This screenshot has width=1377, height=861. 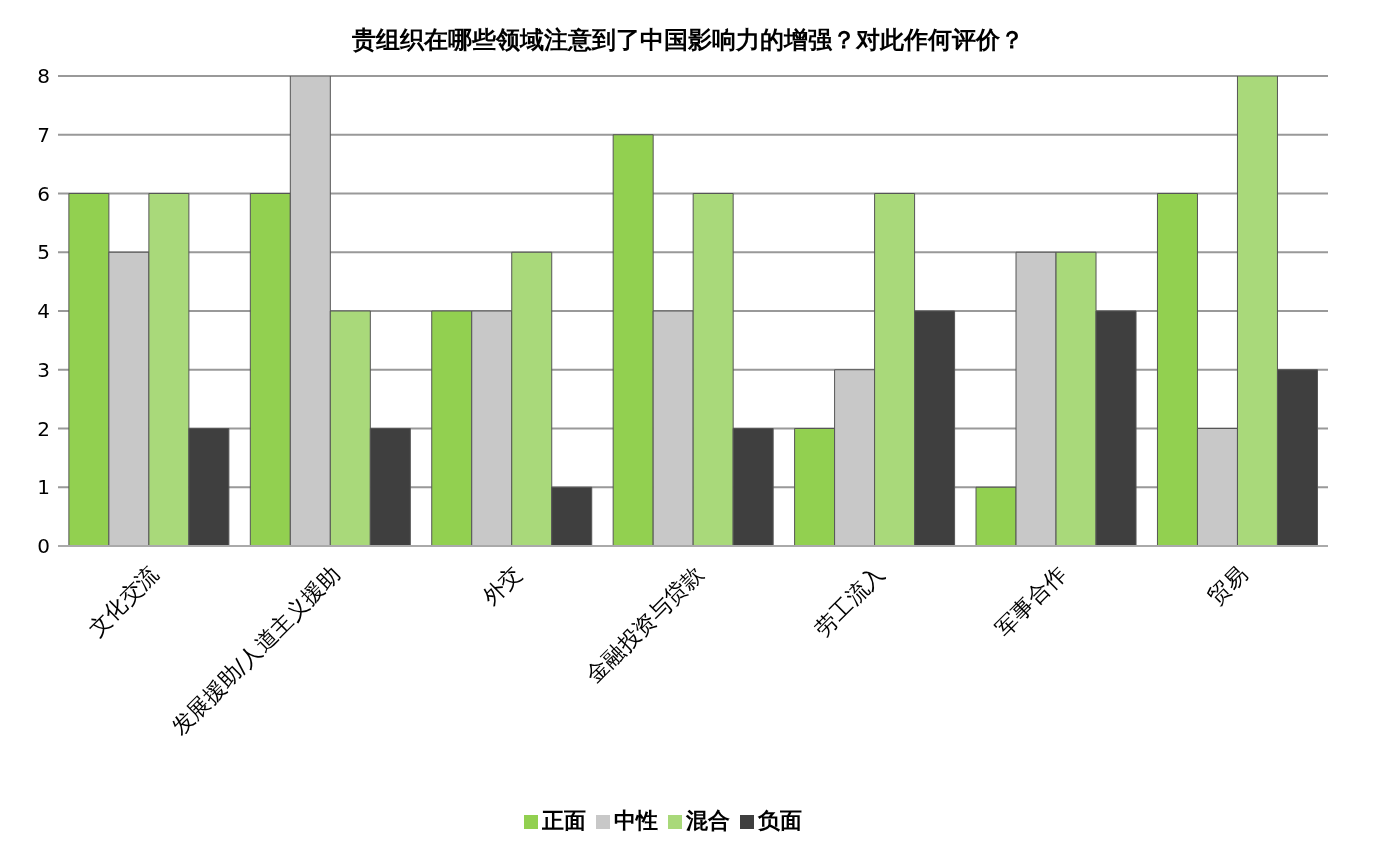 I want to click on y-tick-label: 2, so click(x=43, y=428).